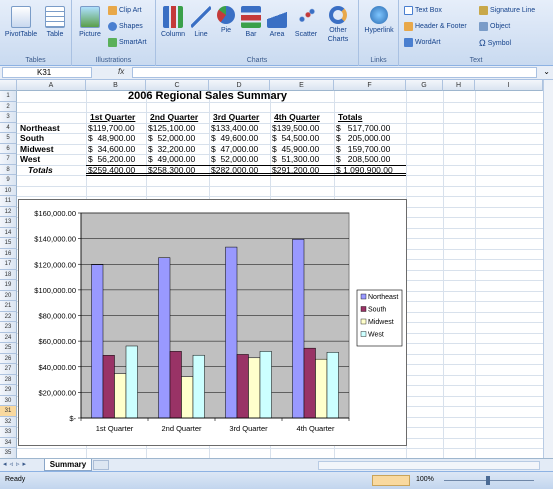 The width and height of the screenshot is (553, 489). What do you see at coordinates (507, 10) in the screenshot?
I see `signature-line-button: Signature Line` at bounding box center [507, 10].